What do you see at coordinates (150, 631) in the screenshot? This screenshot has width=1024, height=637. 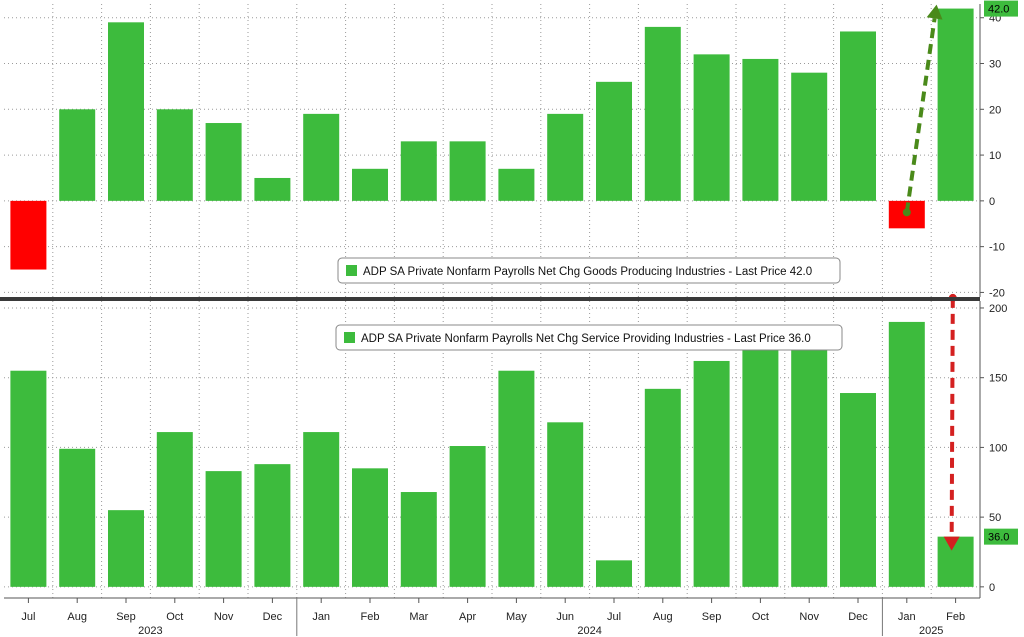 I see `x-year-label: 2023` at bounding box center [150, 631].